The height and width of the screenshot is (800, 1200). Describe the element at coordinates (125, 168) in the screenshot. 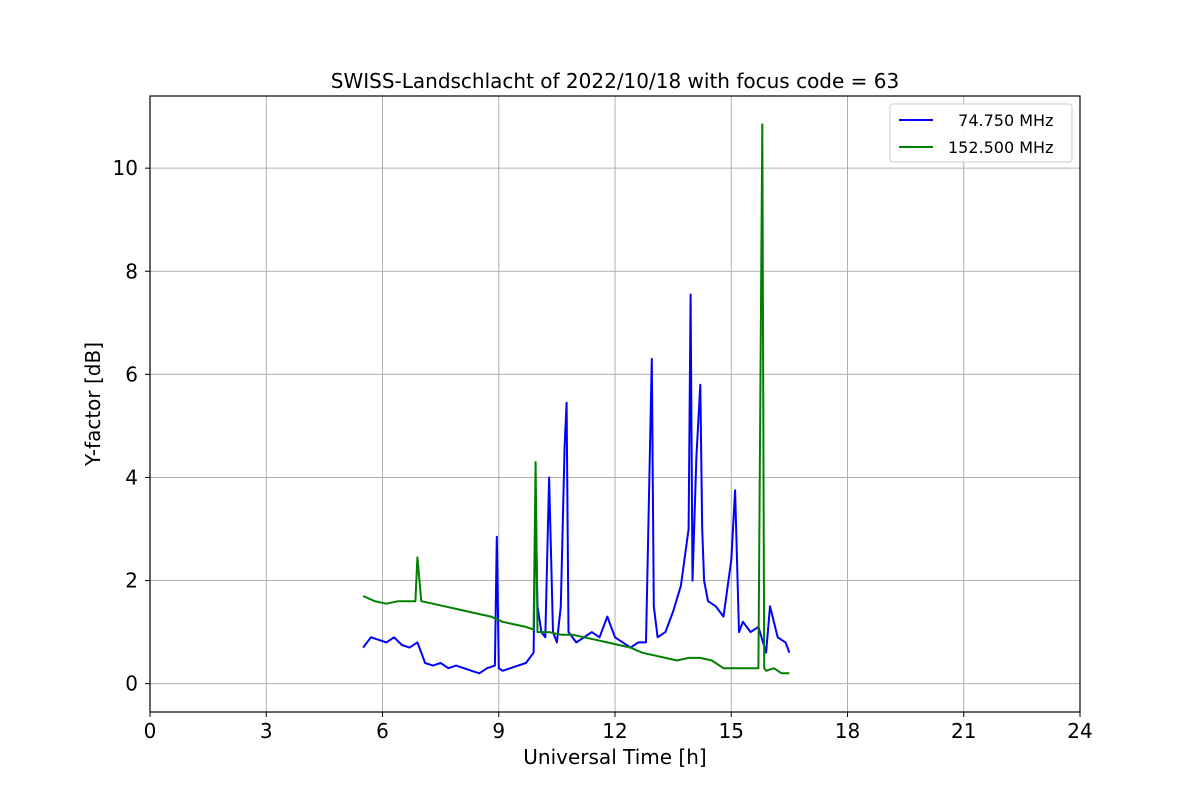

I see `y-tick-label-5: 10` at that location.